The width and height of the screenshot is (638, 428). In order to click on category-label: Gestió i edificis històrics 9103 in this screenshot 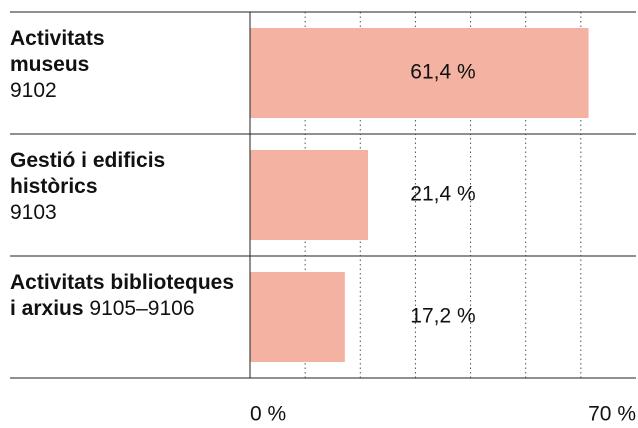, I will do `click(120, 187)`.